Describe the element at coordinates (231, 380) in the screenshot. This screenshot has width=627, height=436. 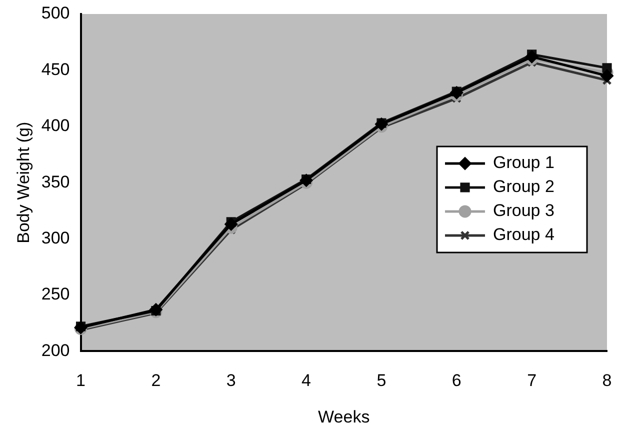
I see `x-tick-label: 3` at that location.